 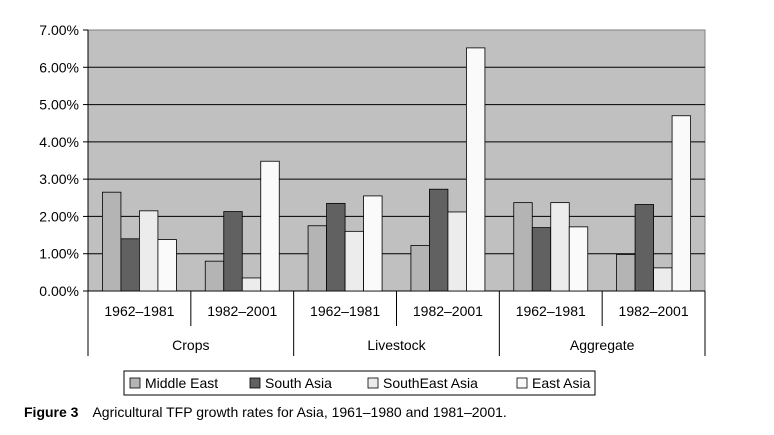 What do you see at coordinates (430, 383) in the screenshot?
I see `legend-label: SouthEast Asia` at bounding box center [430, 383].